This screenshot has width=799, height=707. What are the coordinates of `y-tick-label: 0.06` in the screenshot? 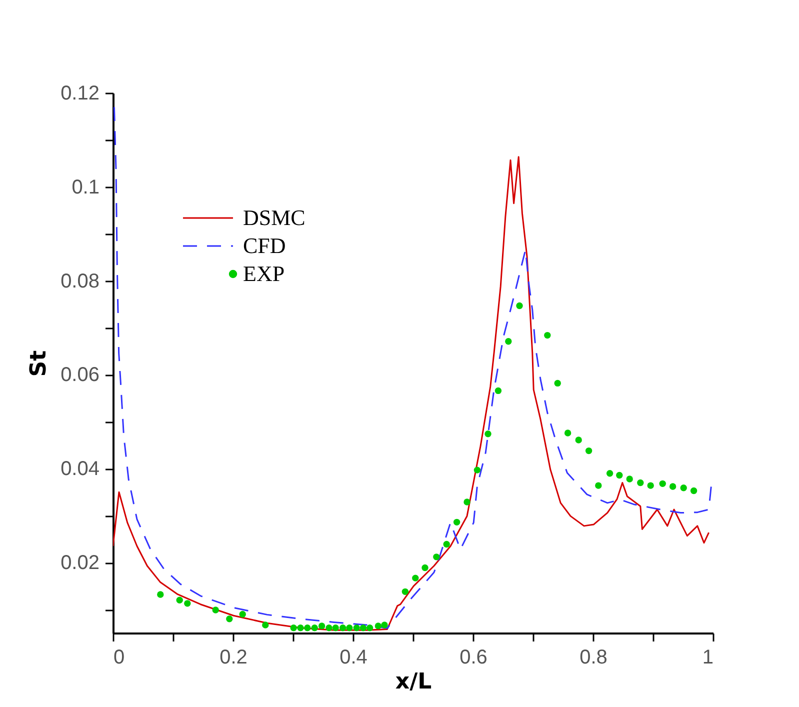 It's located at (80, 375).